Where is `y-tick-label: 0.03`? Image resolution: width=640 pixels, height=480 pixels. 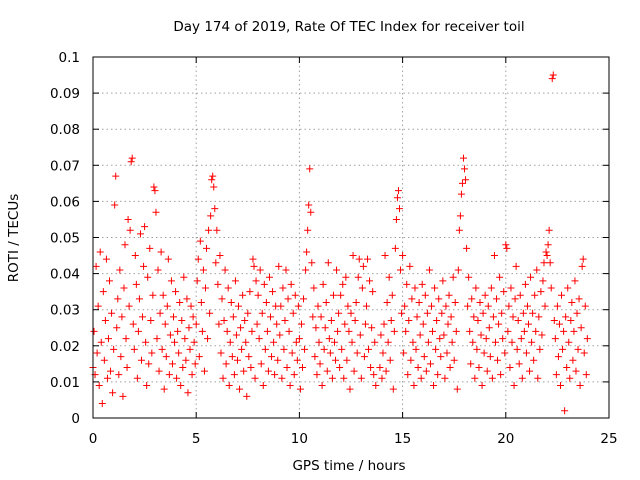
y-tick-label: 0.03 is located at coordinates (65, 311).